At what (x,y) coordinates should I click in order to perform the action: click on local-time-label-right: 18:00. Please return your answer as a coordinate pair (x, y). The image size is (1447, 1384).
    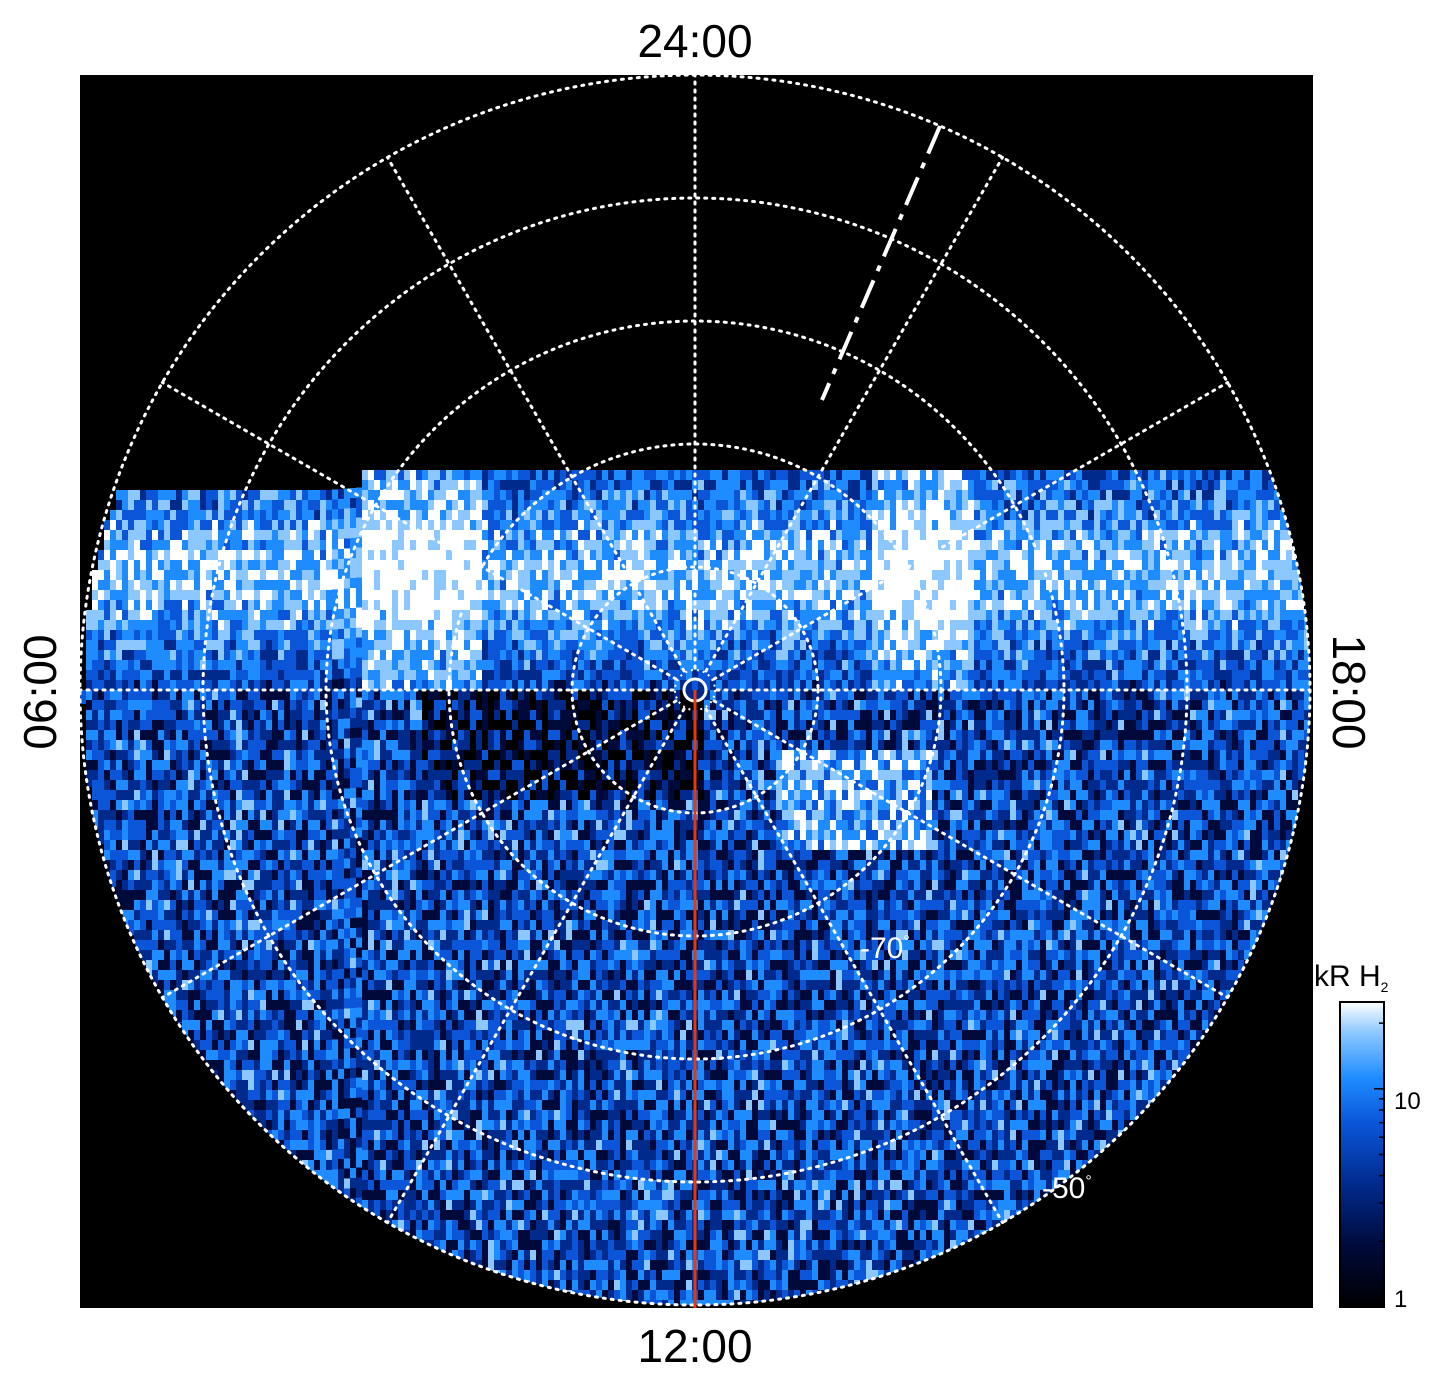
    Looking at the image, I should click on (1349, 691).